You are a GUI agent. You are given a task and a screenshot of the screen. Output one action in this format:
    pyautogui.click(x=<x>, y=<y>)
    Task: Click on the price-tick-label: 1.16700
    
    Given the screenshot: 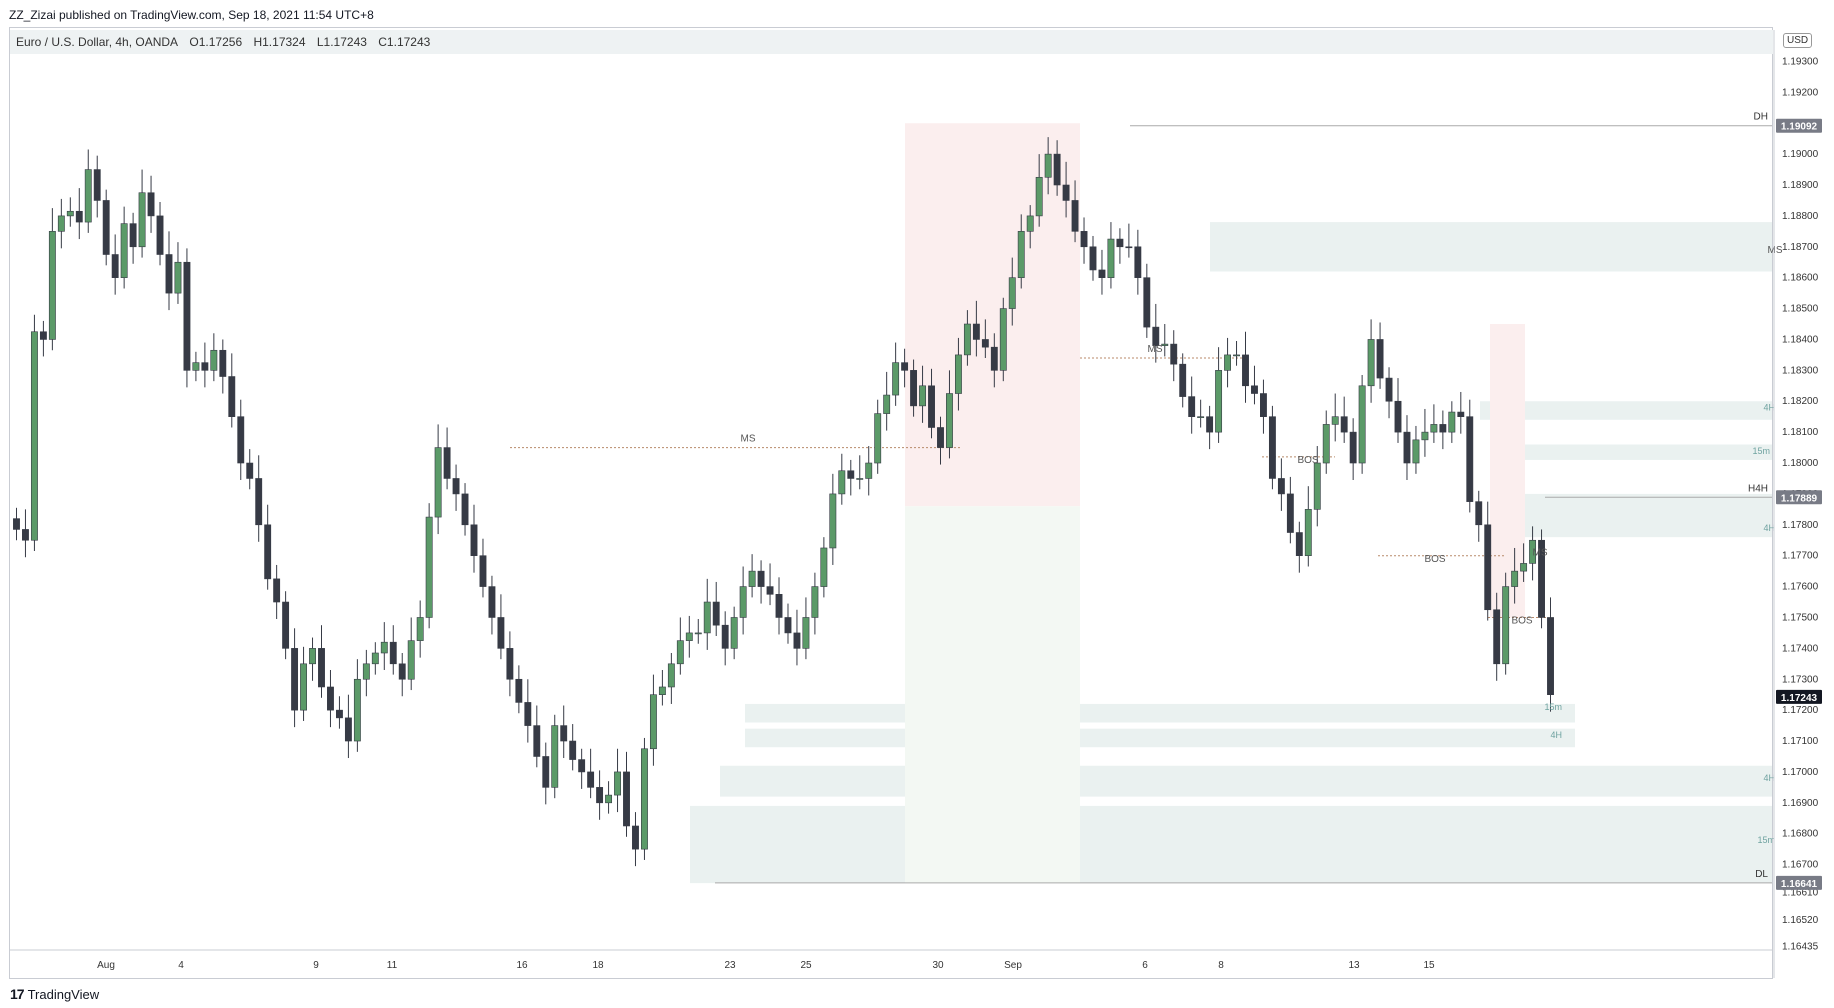 What is the action you would take?
    pyautogui.click(x=1800, y=865)
    